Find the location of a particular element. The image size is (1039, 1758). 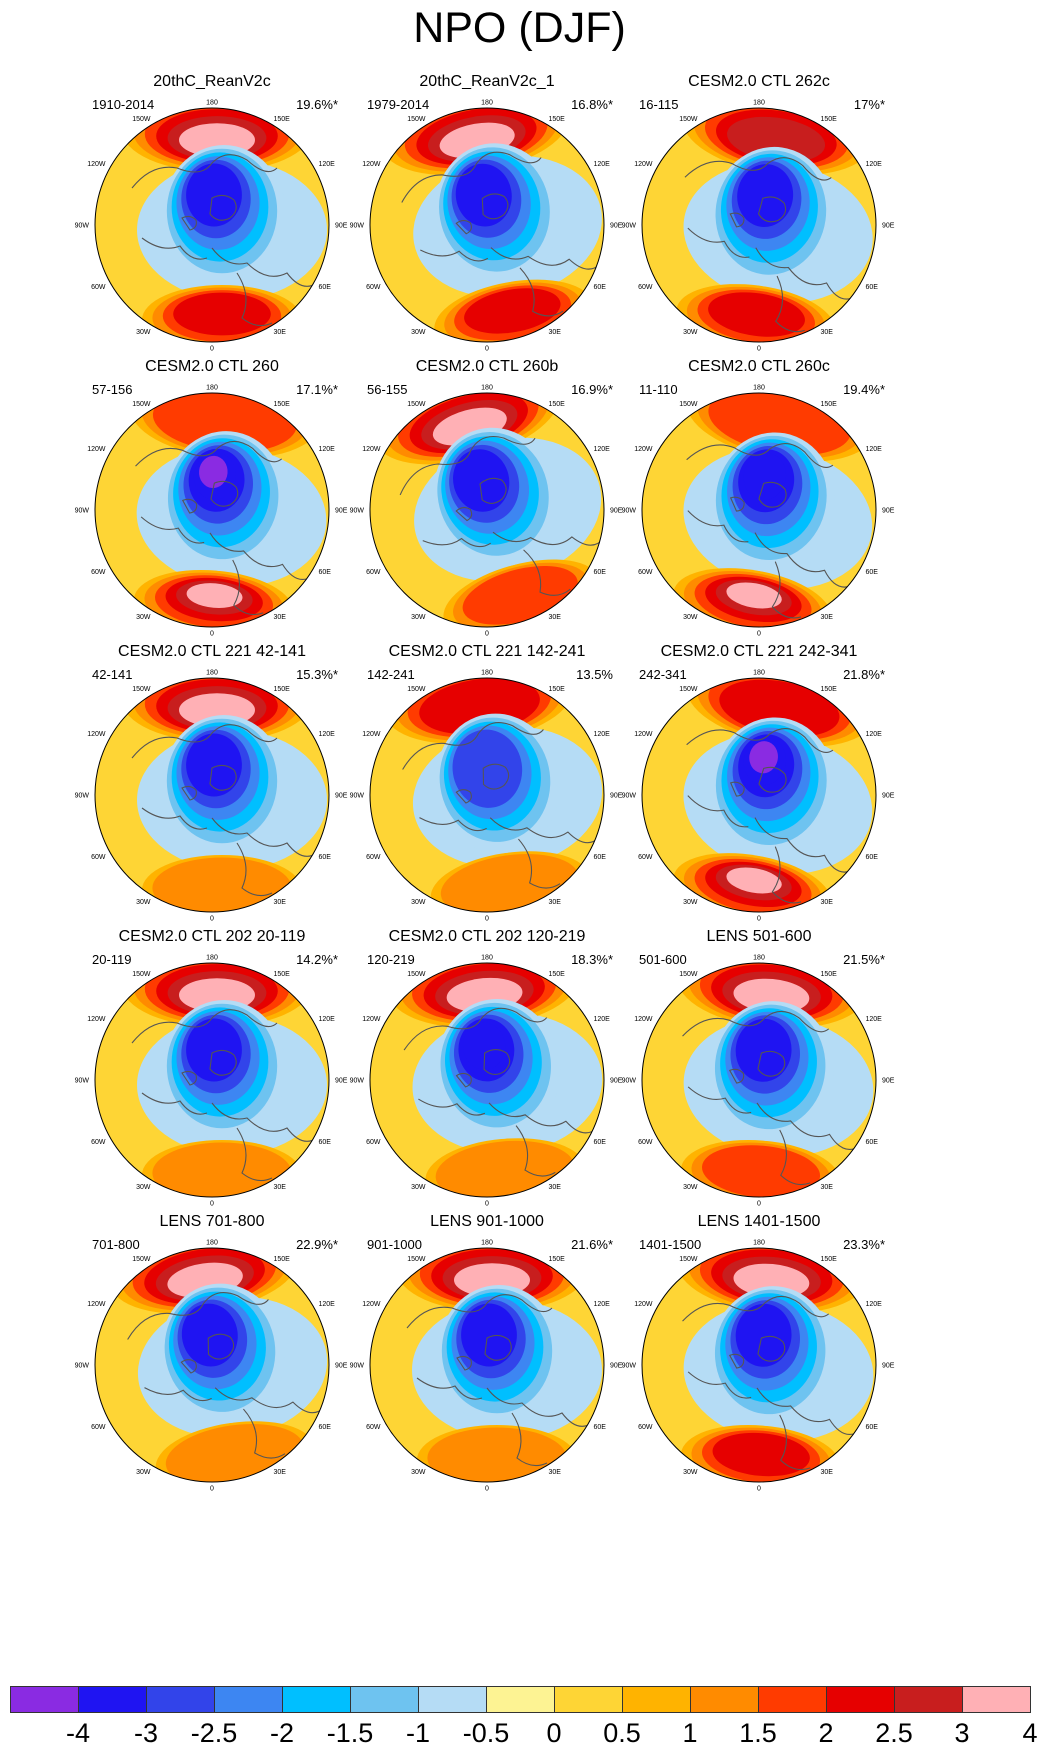

panel-title: CESM2.0 CTL 260c is located at coordinates (759, 366).